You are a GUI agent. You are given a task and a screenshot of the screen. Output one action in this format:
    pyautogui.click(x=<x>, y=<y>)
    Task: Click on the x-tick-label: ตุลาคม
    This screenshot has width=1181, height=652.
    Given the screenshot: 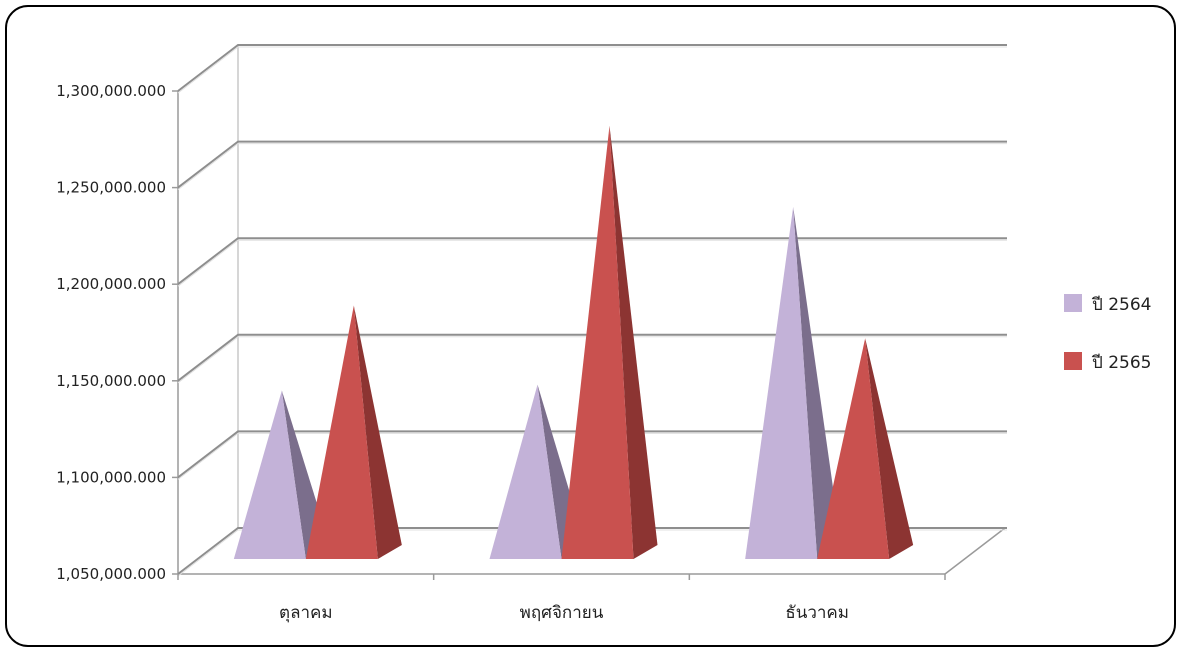 What is the action you would take?
    pyautogui.click(x=306, y=613)
    